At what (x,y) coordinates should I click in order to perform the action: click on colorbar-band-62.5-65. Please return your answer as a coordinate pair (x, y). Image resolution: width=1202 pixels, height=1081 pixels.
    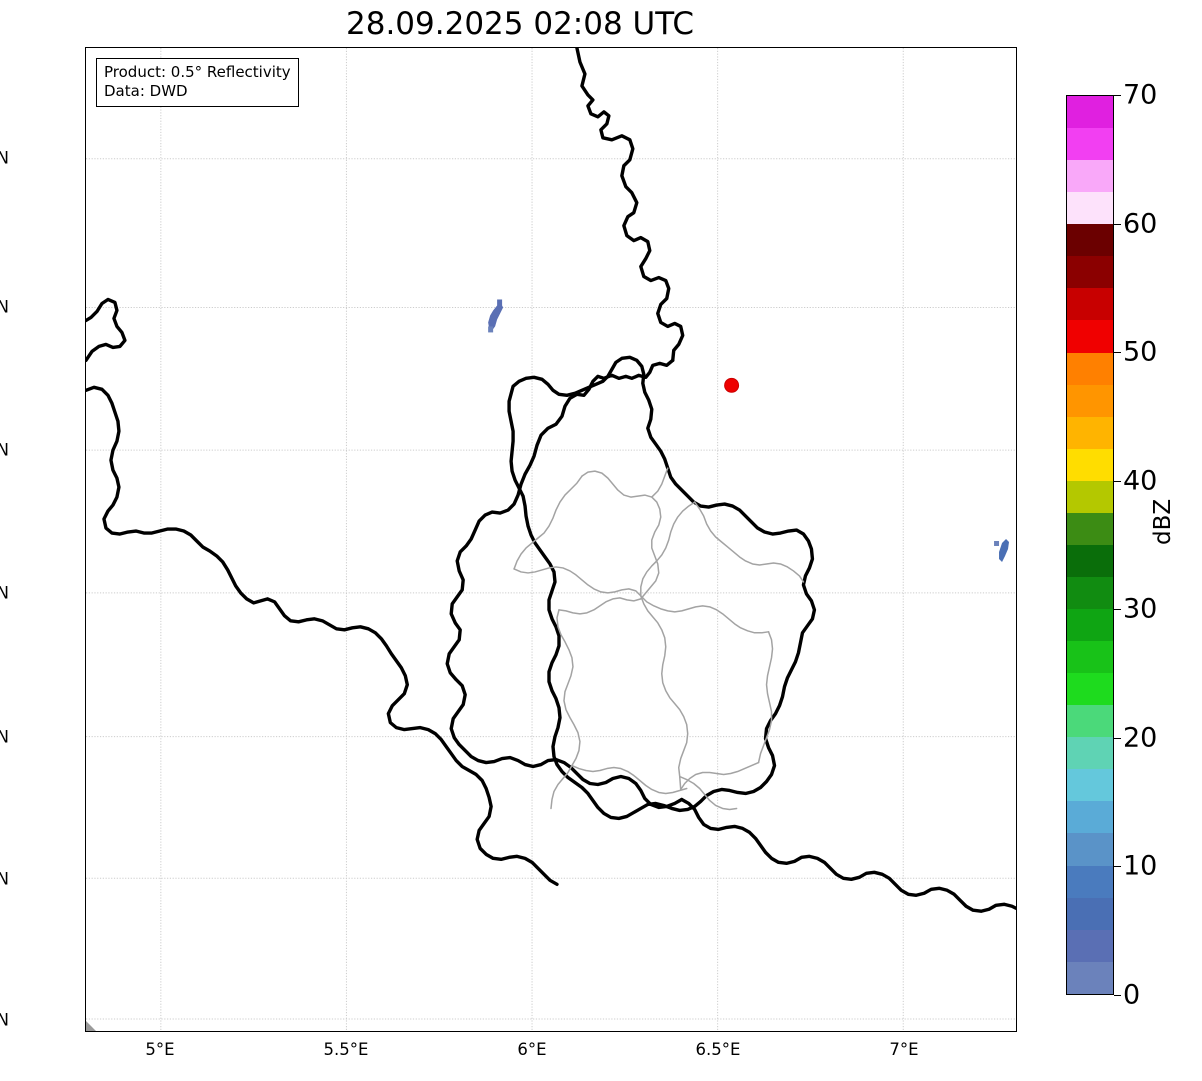
    Looking at the image, I should click on (1090, 176).